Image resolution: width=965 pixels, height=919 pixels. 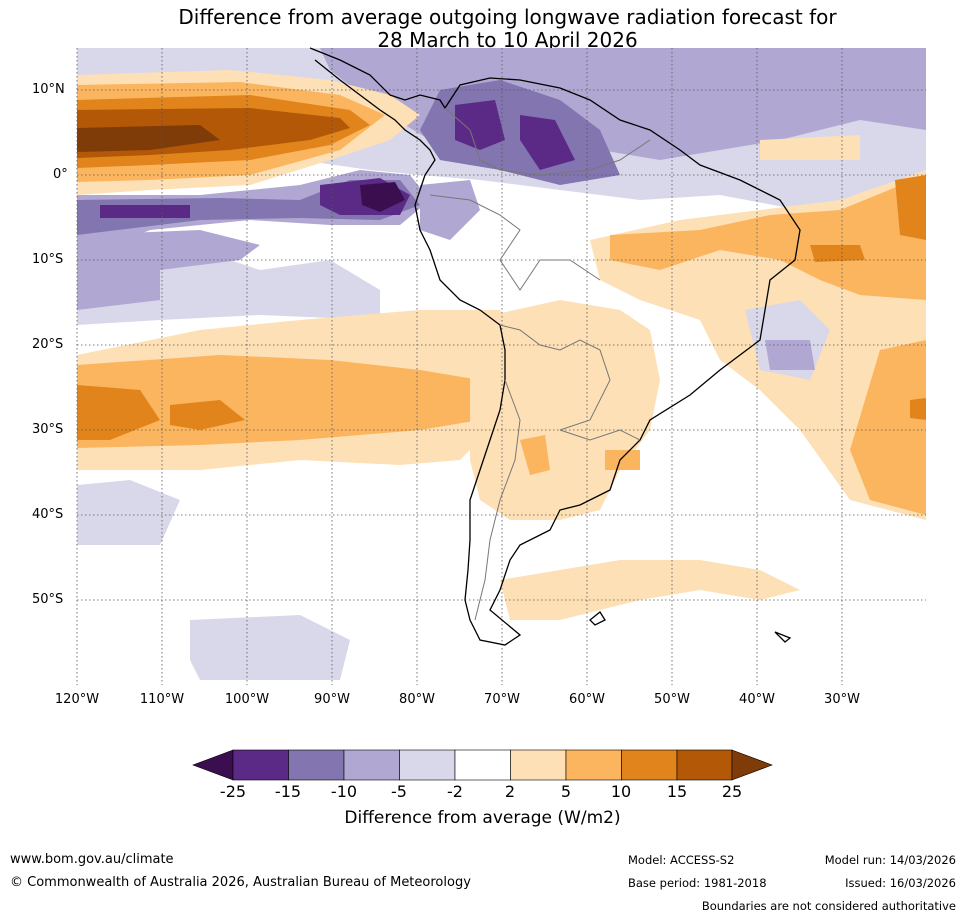 I want to click on lon-label-50w: 50°W, so click(x=672, y=699).